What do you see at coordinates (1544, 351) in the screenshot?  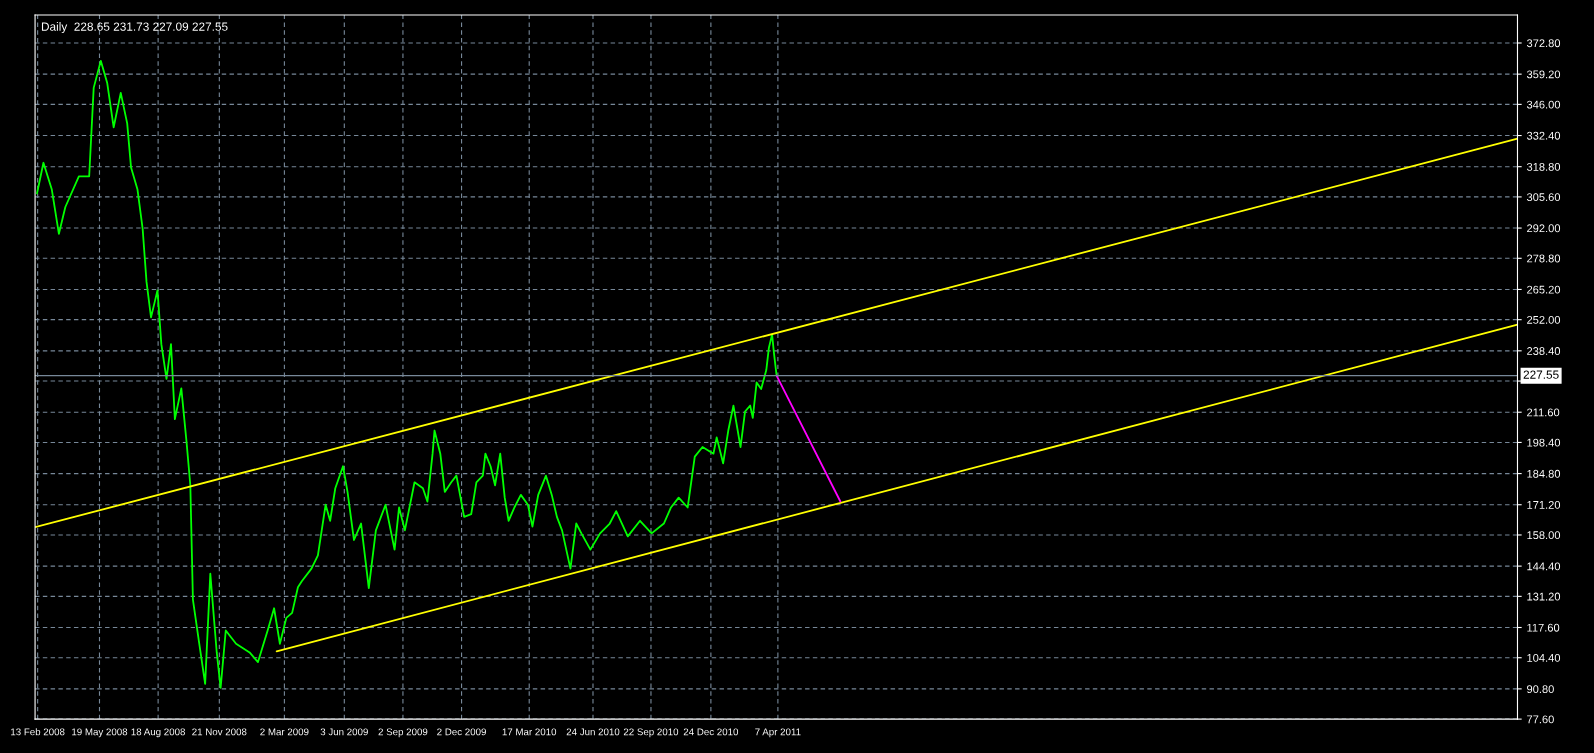 I see `y-tick-label: 238.40` at bounding box center [1544, 351].